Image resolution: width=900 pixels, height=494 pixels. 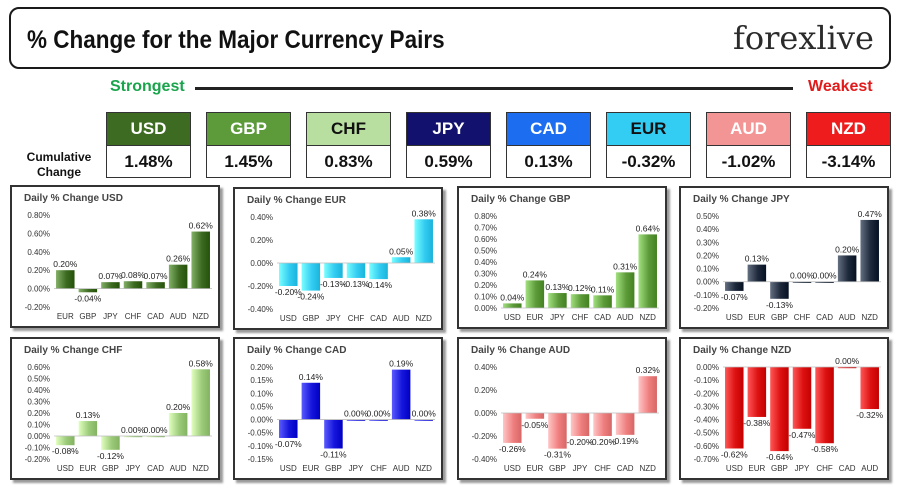 What do you see at coordinates (706, 393) in the screenshot?
I see `y-tick-label: -0.20%` at bounding box center [706, 393].